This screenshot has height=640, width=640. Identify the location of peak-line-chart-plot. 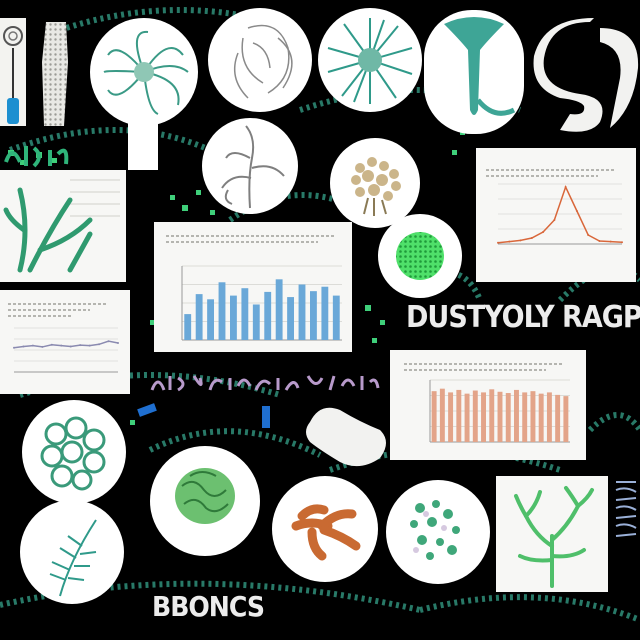
(554, 207).